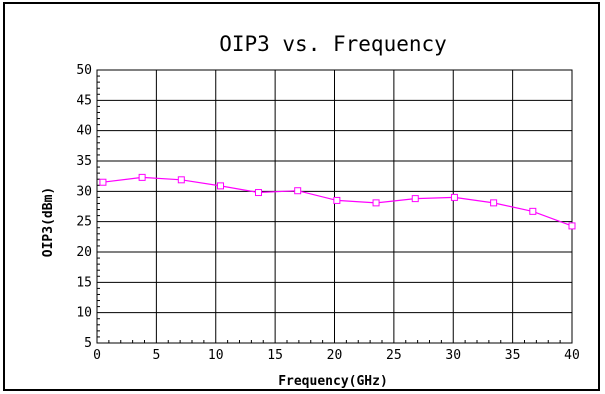 The width and height of the screenshot is (605, 394). What do you see at coordinates (156, 355) in the screenshot?
I see `x-tick-label: 5` at bounding box center [156, 355].